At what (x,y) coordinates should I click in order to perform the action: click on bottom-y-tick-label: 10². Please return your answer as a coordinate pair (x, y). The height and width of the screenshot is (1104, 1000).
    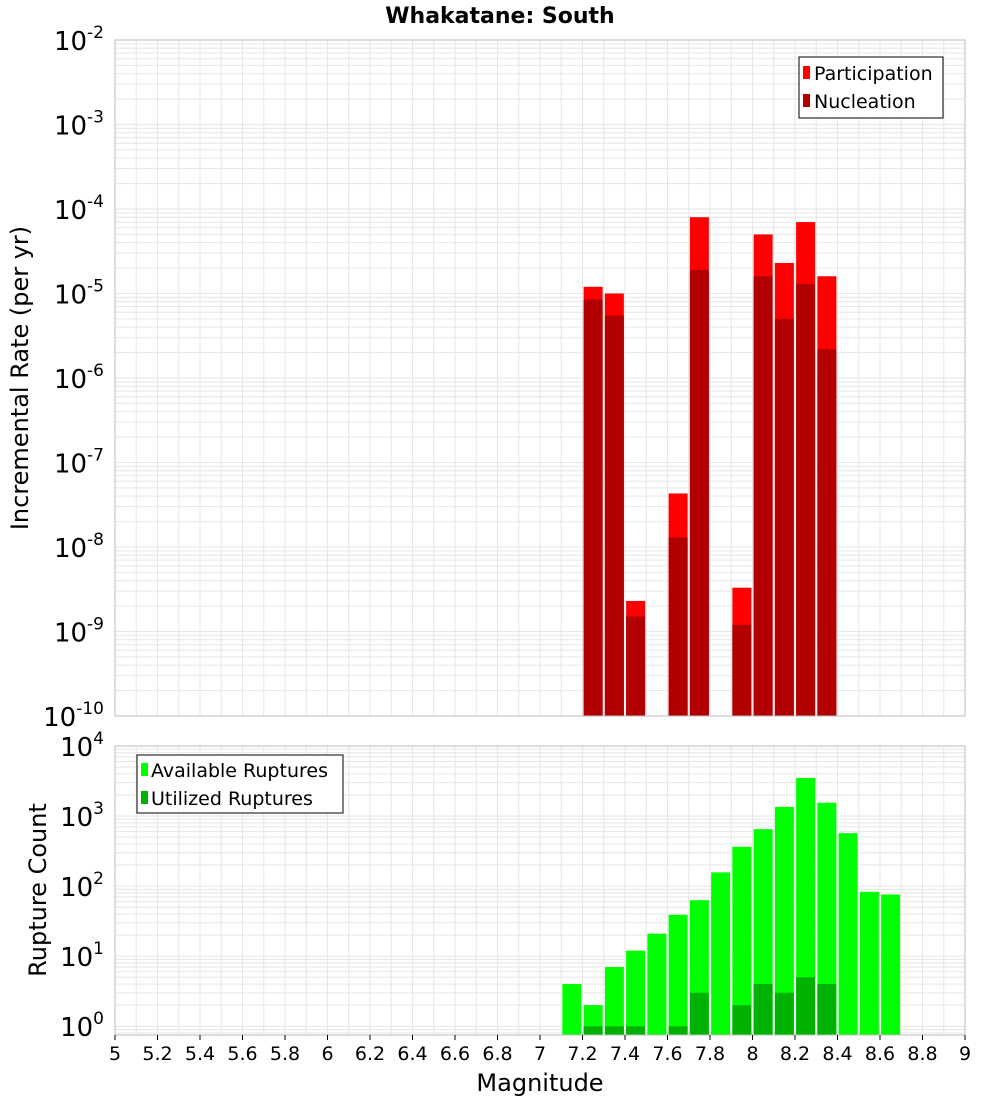
    Looking at the image, I should click on (82, 886).